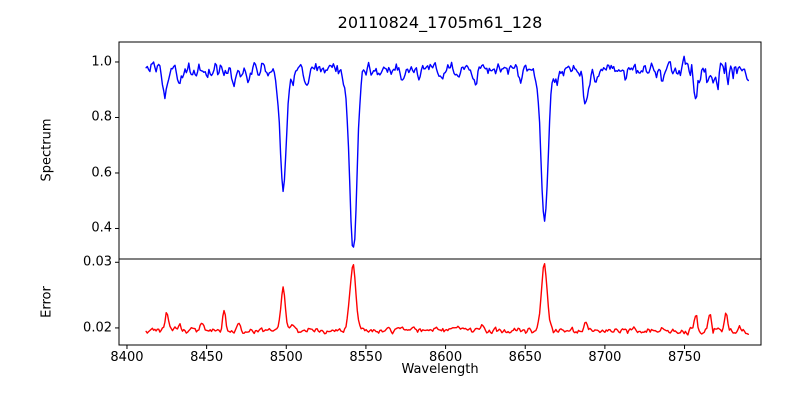  Describe the element at coordinates (97, 328) in the screenshot. I see `error-y-tick-label: 0.02` at that location.